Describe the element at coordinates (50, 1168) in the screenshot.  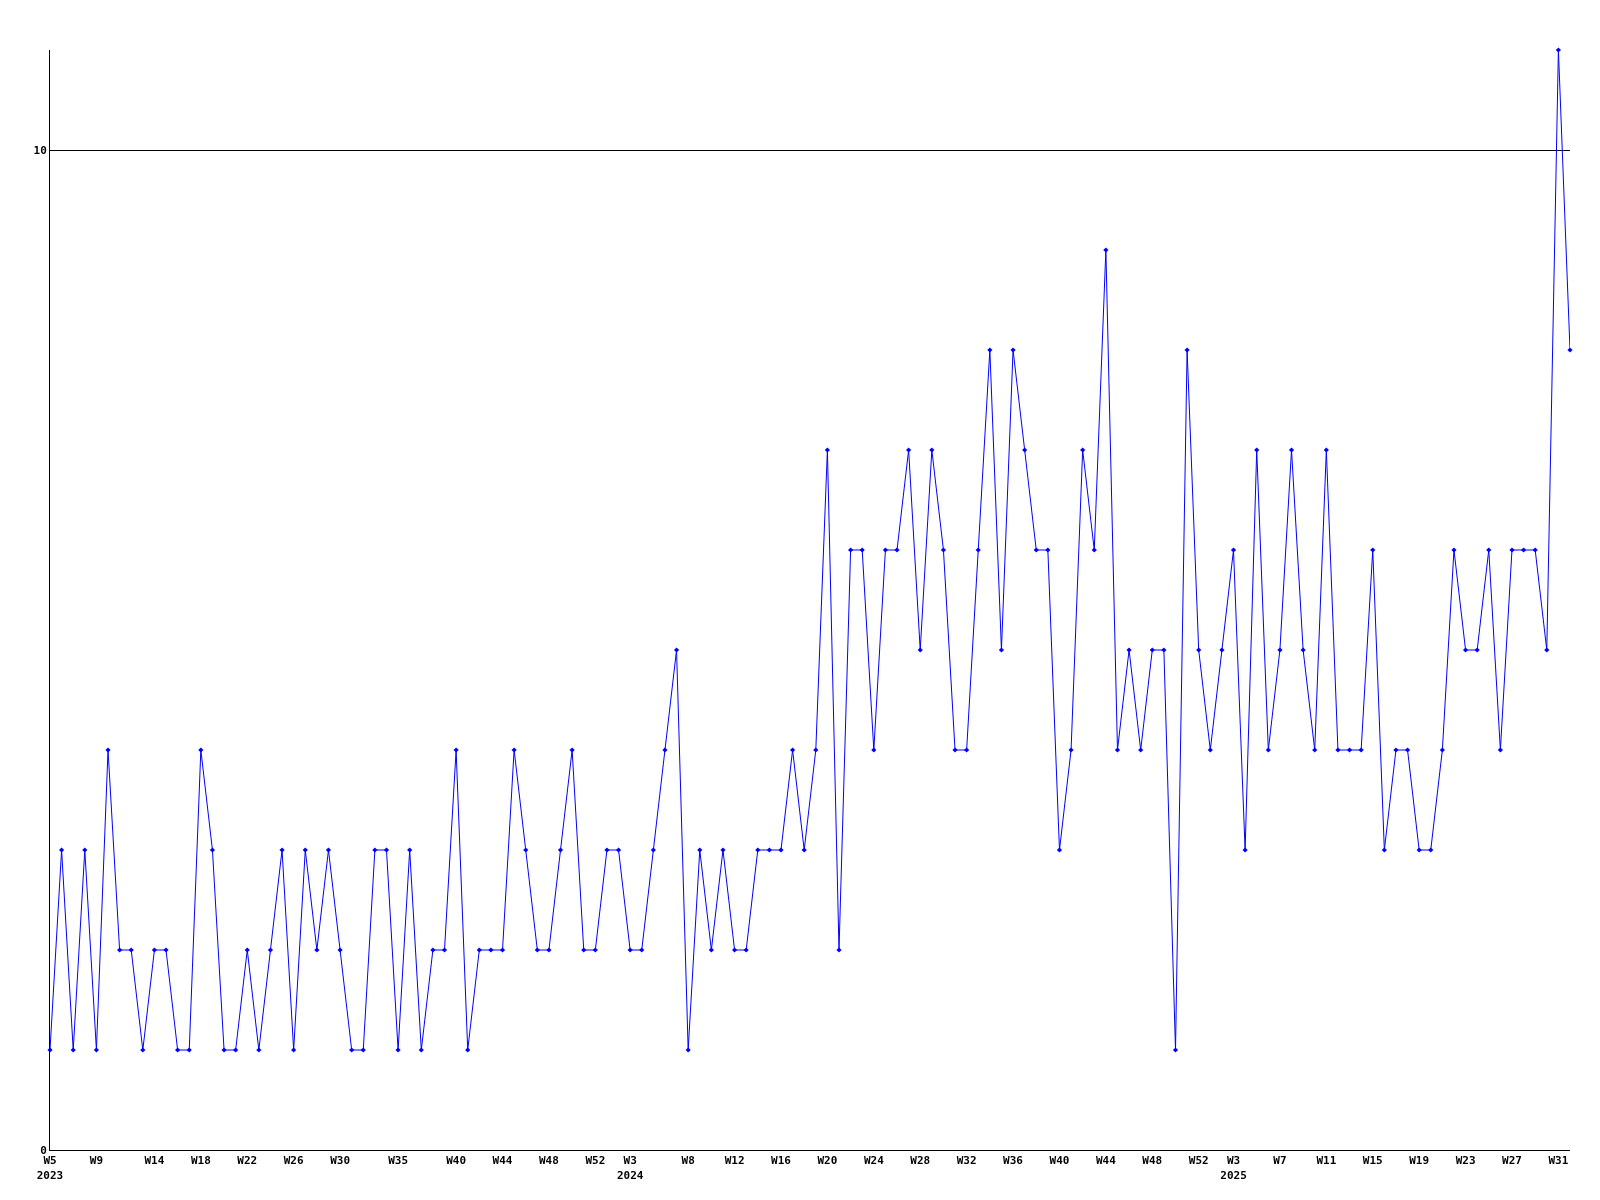
I see `x-tick-label: W5 2023` at that location.